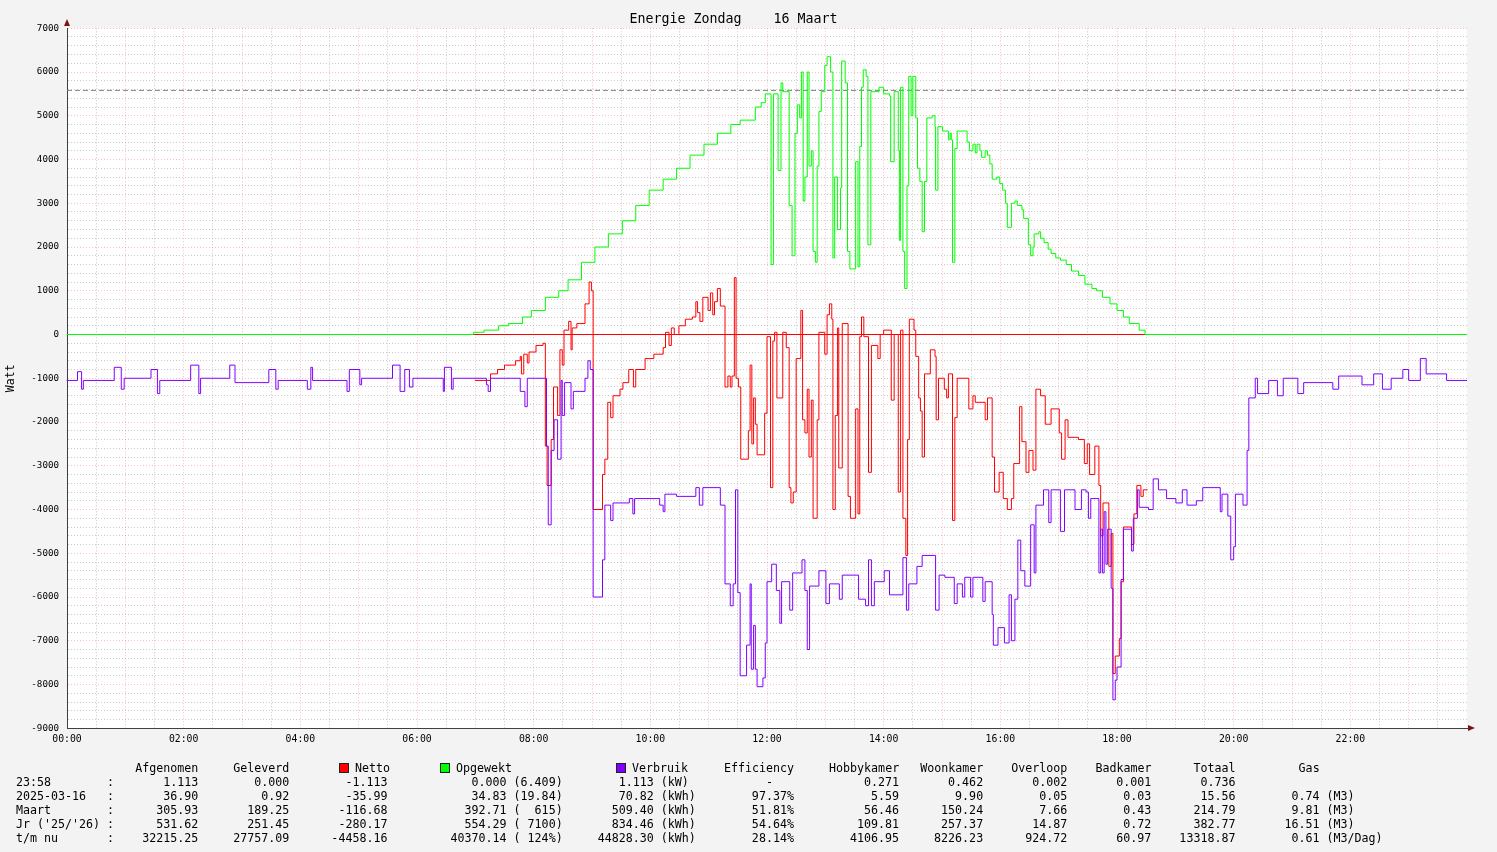 The image size is (1497, 852). Describe the element at coordinates (47, 246) in the screenshot. I see `y-tick-label: 2000` at that location.